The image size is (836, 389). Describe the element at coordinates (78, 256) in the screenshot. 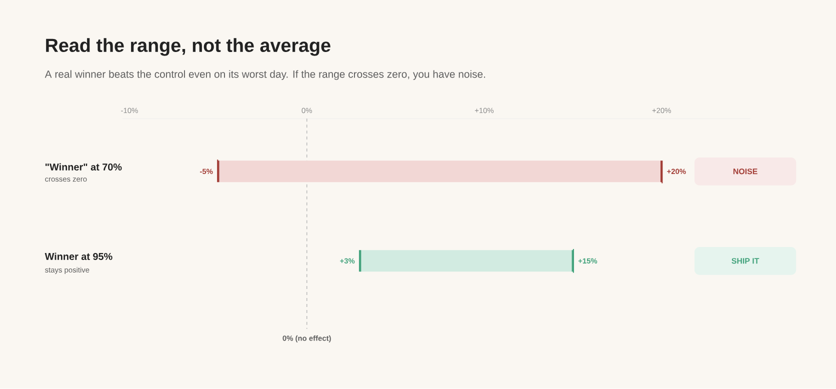

I see `y-tick-label: Winner at 95%` at that location.